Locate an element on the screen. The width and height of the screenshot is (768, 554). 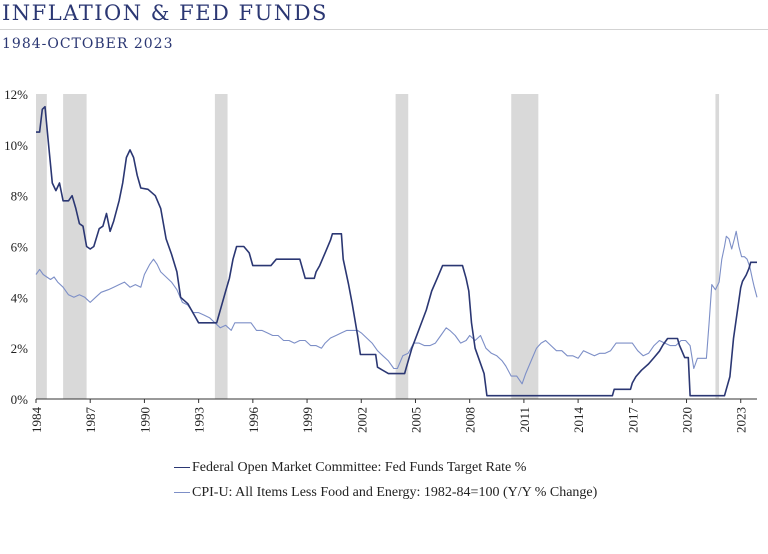
x-tick-label: 2002 is located at coordinates (361, 420).